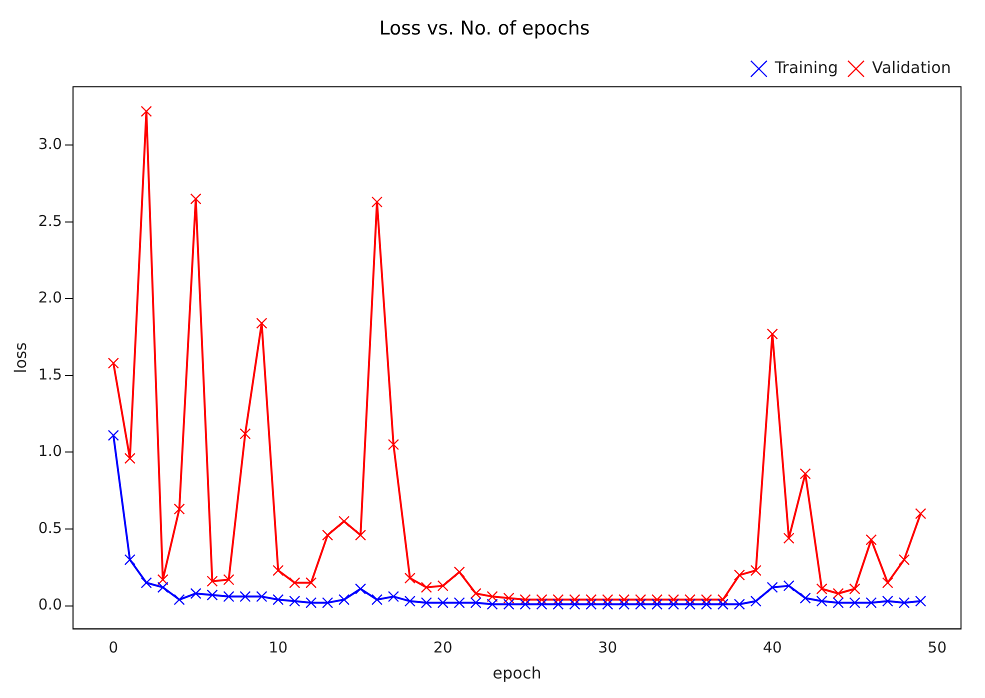  Describe the element at coordinates (937, 647) in the screenshot. I see `x-tick-label: 50` at that location.